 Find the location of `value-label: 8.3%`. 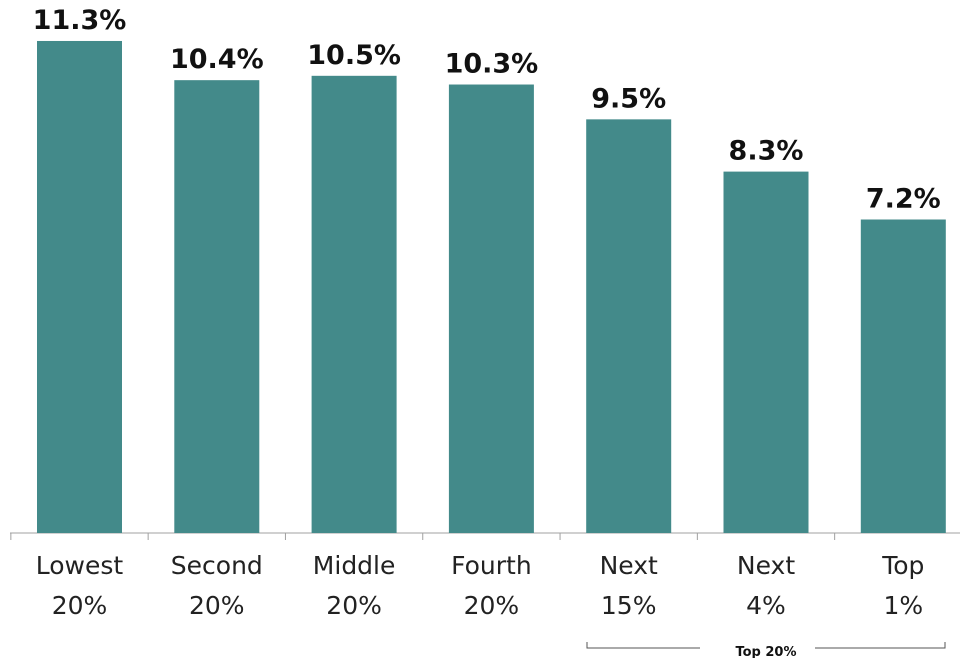

value-label: 8.3% is located at coordinates (766, 151).